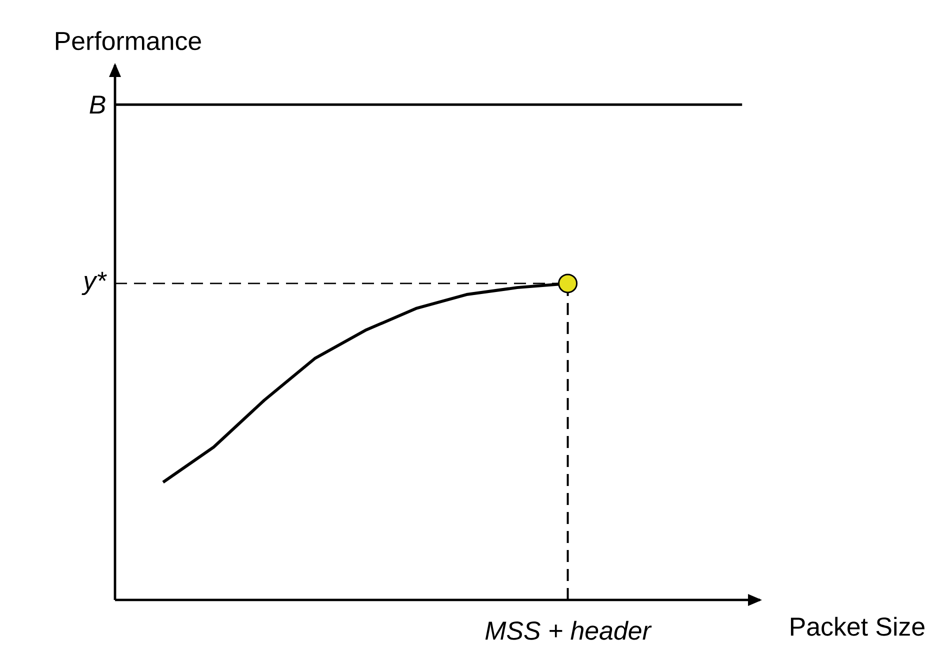  What do you see at coordinates (98, 105) in the screenshot?
I see `ref-line-label: B` at bounding box center [98, 105].